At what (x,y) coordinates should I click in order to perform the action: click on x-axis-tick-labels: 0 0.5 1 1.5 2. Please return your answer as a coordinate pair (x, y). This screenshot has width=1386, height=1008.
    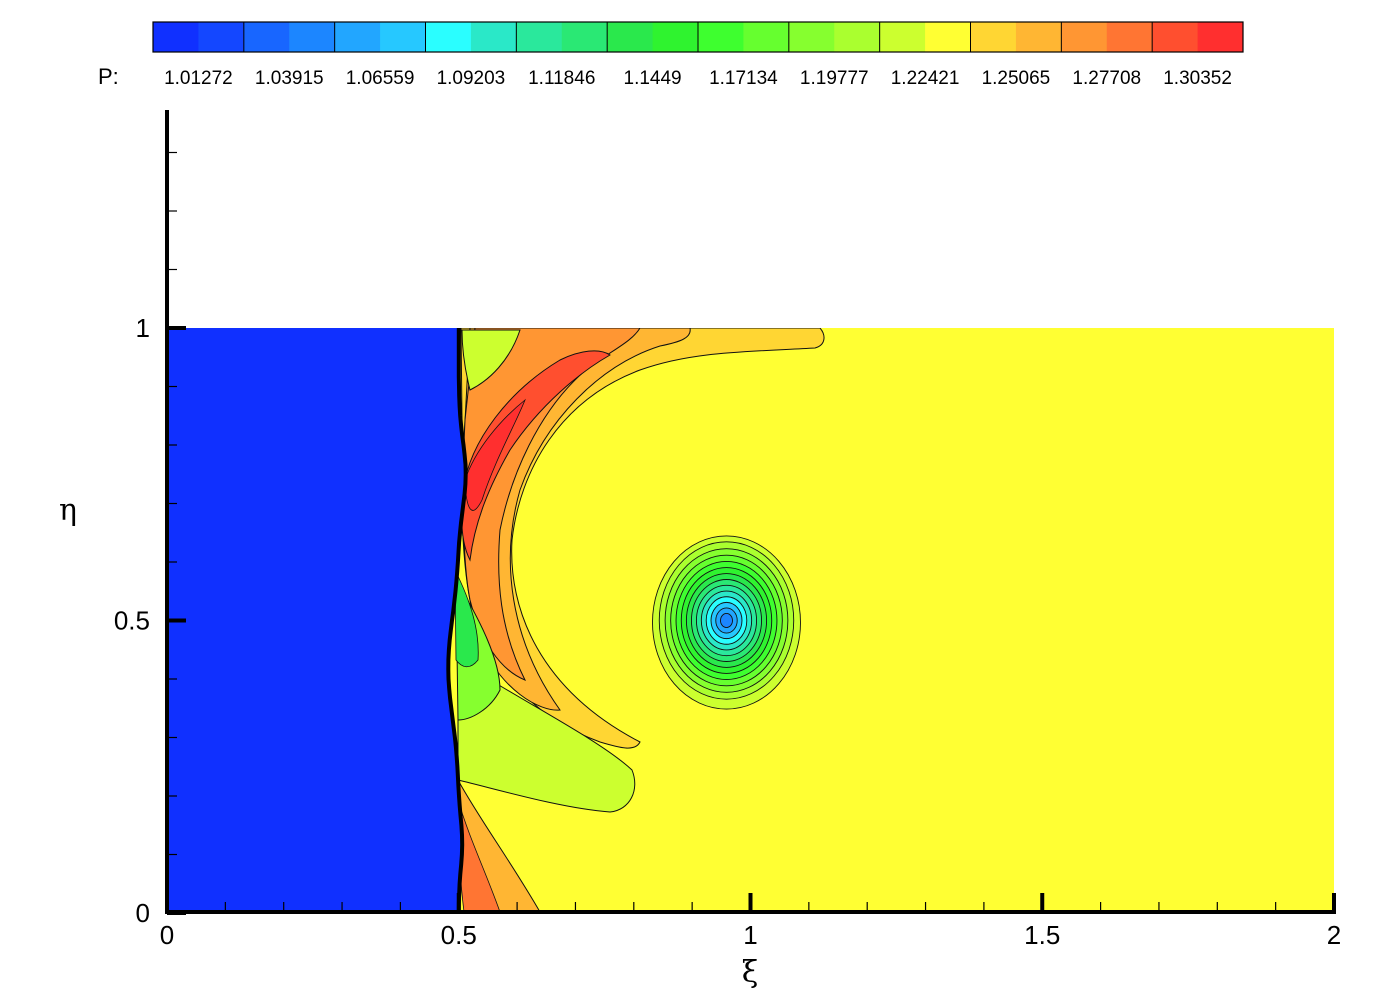
    Looking at the image, I should click on (750, 935).